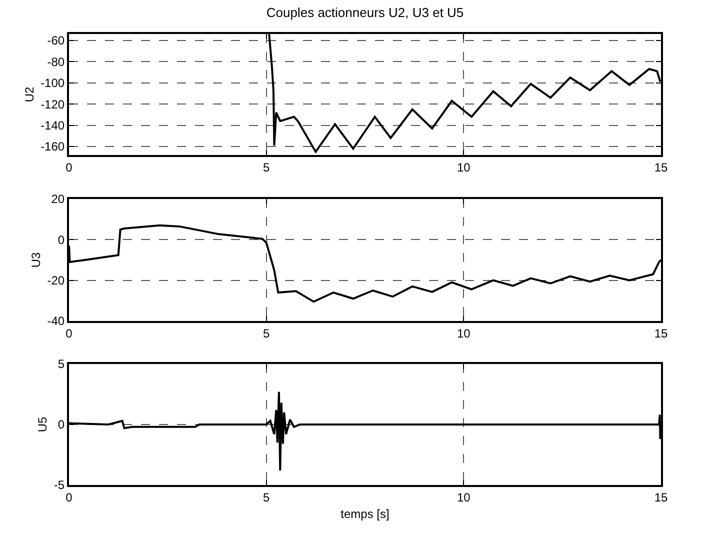 This screenshot has width=702, height=542. Describe the element at coordinates (56, 321) in the screenshot. I see `y-tick-label: -40` at that location.